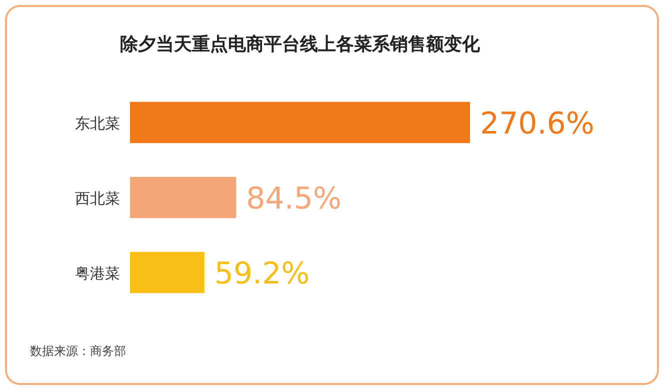  I want to click on source-note: 数据来源：商务部, so click(78, 351).